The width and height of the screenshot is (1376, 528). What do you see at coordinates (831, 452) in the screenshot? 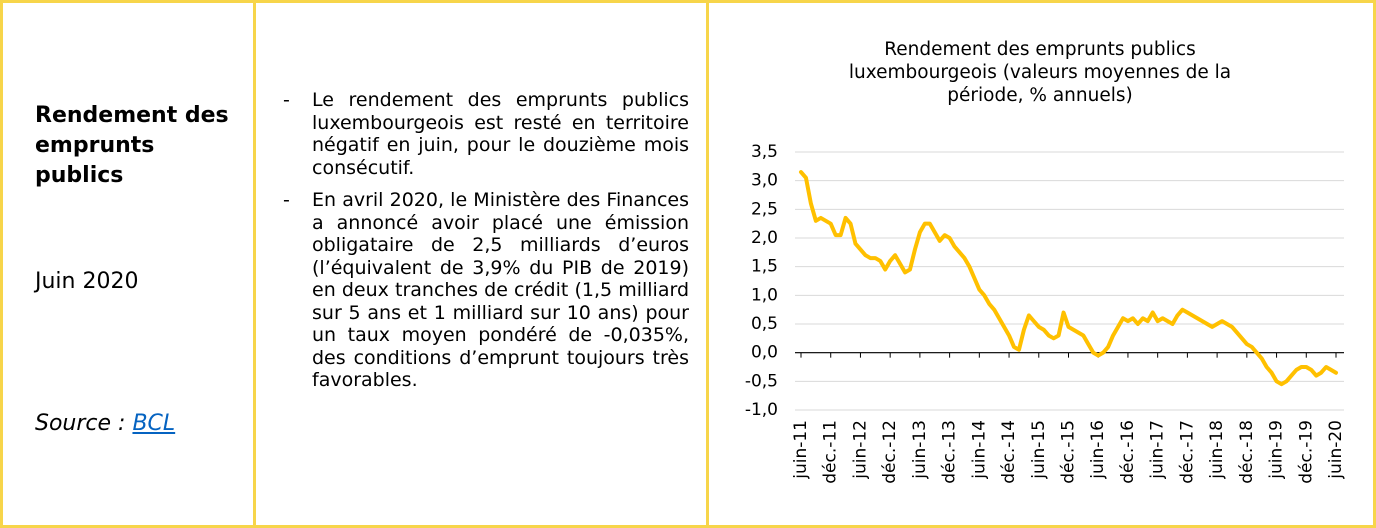
I see `x-tick-label: déc.-11` at bounding box center [831, 452].